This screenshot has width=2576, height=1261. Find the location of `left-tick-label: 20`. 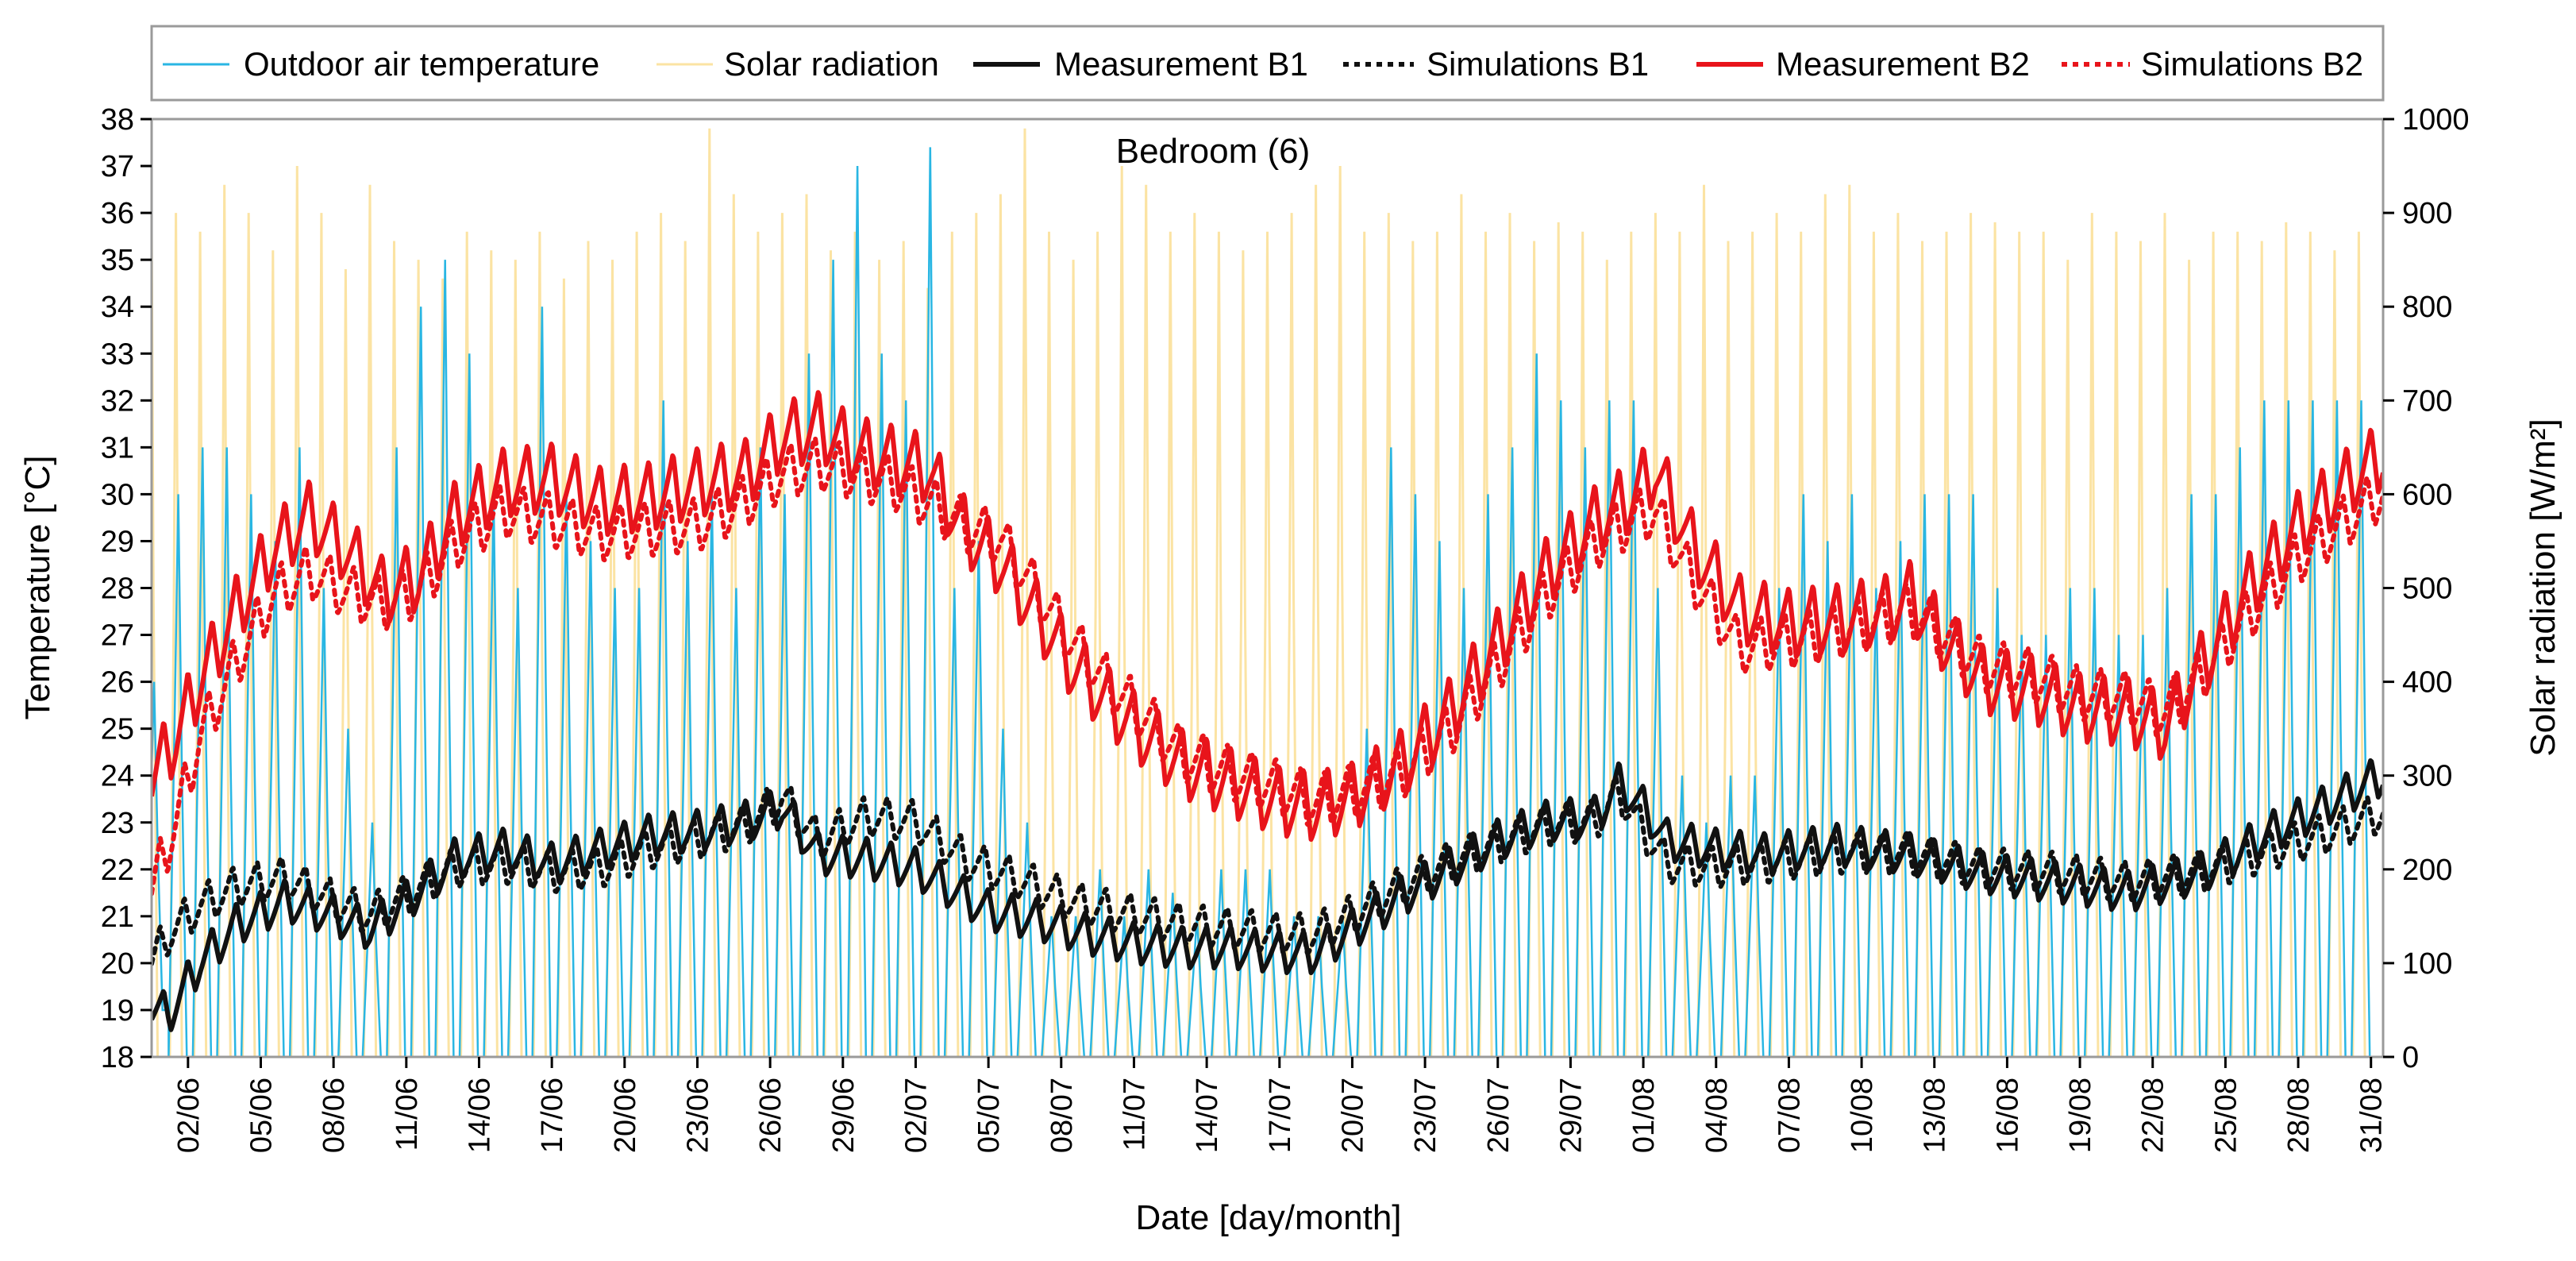

left-tick-label: 20 is located at coordinates (117, 964).